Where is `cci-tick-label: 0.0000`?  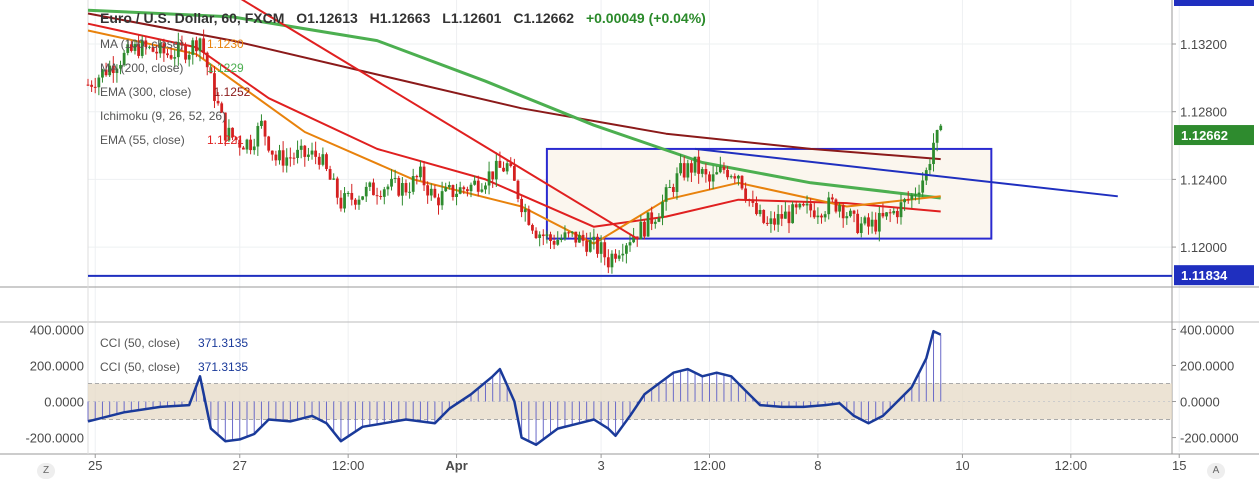 cci-tick-label: 0.0000 is located at coordinates (1200, 402).